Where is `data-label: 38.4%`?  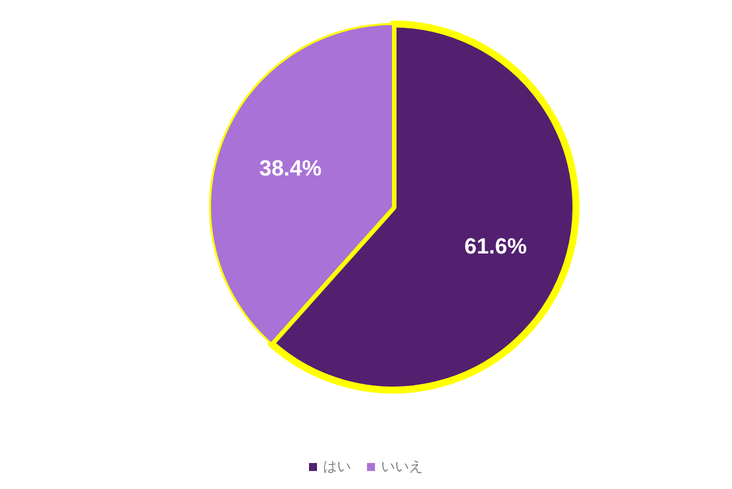
data-label: 38.4% is located at coordinates (290, 167).